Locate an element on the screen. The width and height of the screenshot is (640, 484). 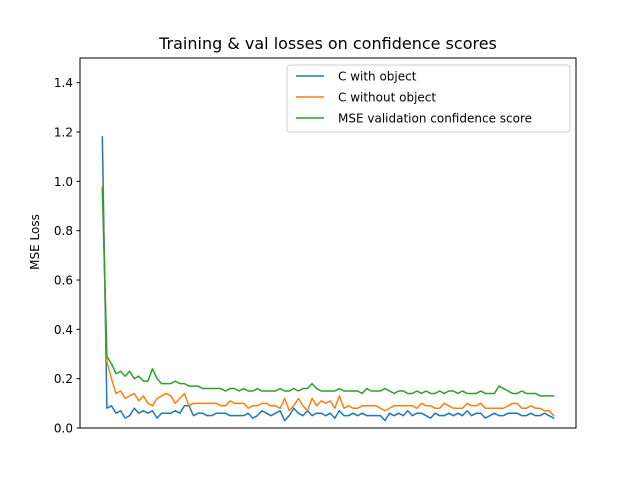
y-tick-label: 1.4 is located at coordinates (63, 83).